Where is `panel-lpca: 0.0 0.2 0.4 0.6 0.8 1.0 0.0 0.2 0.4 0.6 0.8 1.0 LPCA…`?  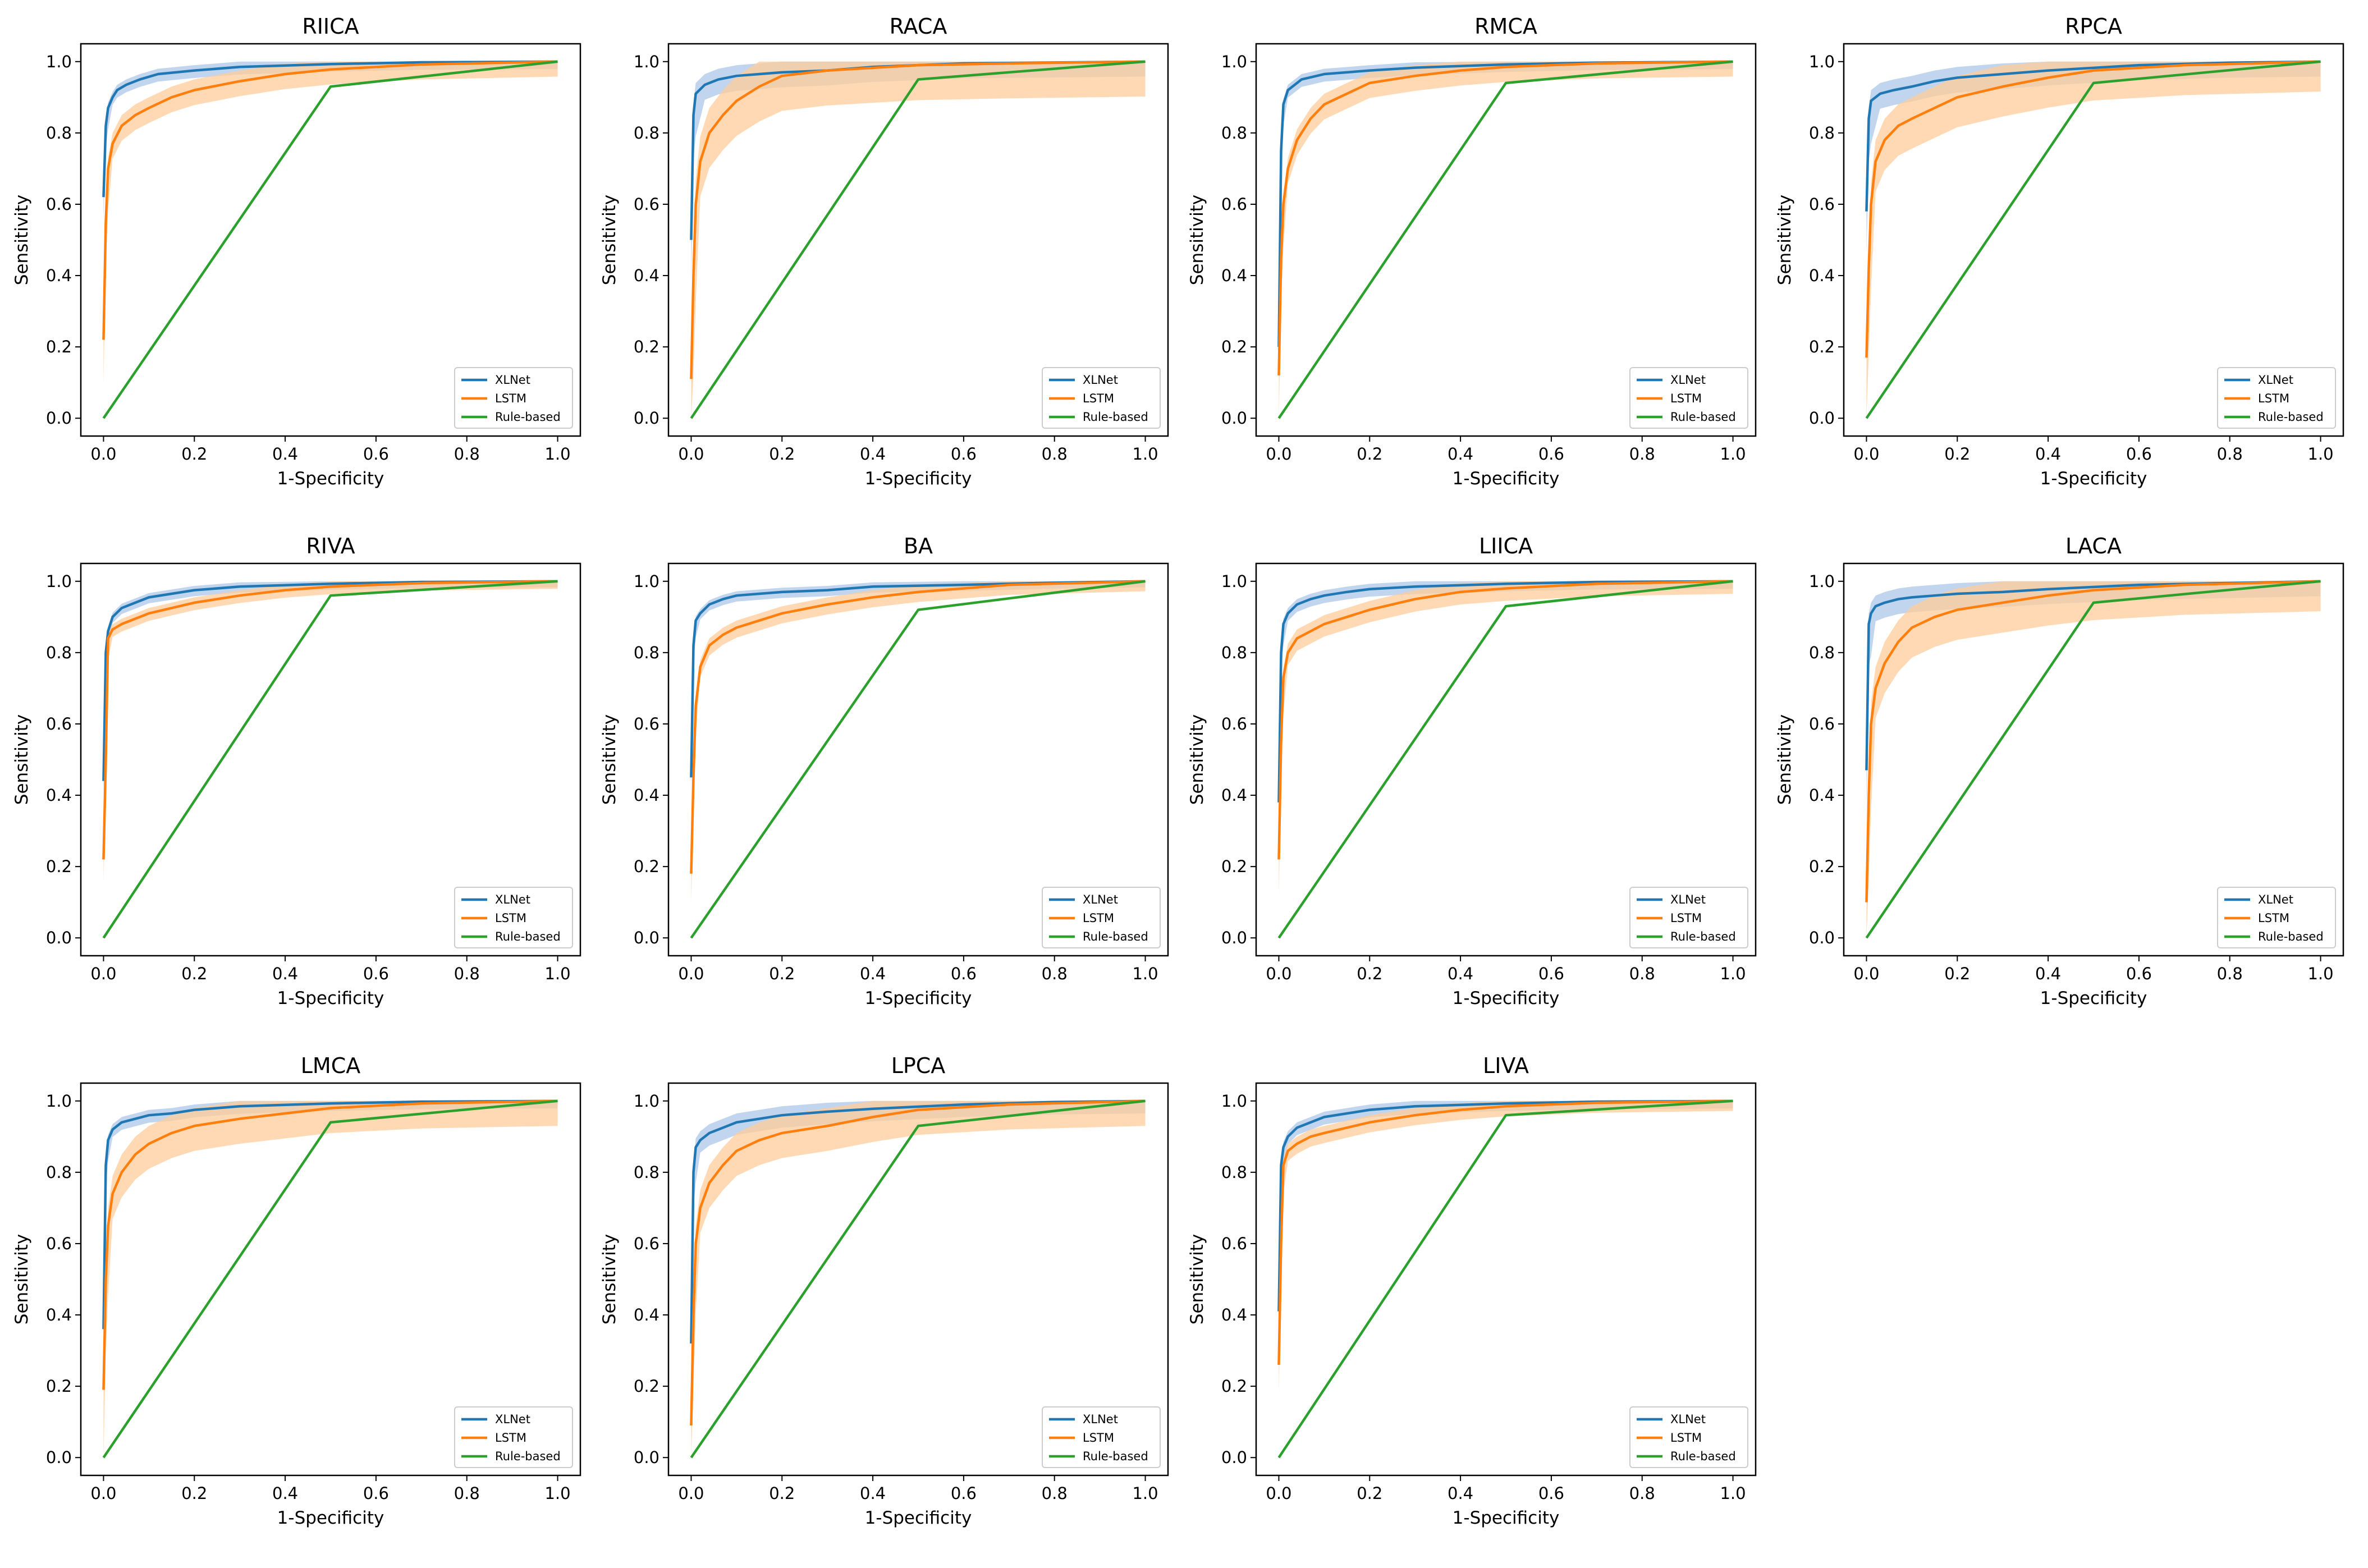
panel-lpca: 0.0 0.2 0.4 0.6 0.8 1.0 0.0 0.2 0.4 0.6 0.8 1.0 LPCA… is located at coordinates (884, 1290).